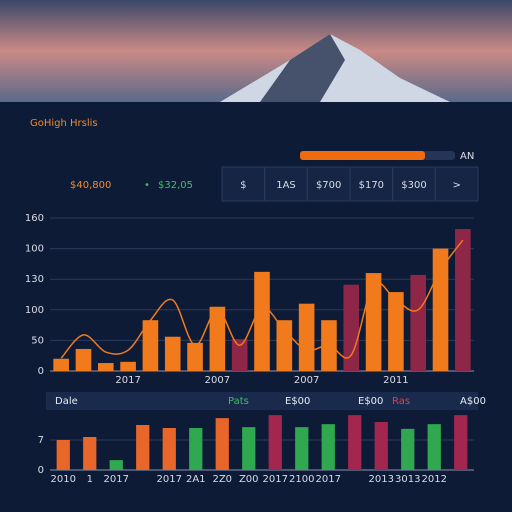  Describe the element at coordinates (90, 185) in the screenshot. I see `stat: $40,800` at that location.